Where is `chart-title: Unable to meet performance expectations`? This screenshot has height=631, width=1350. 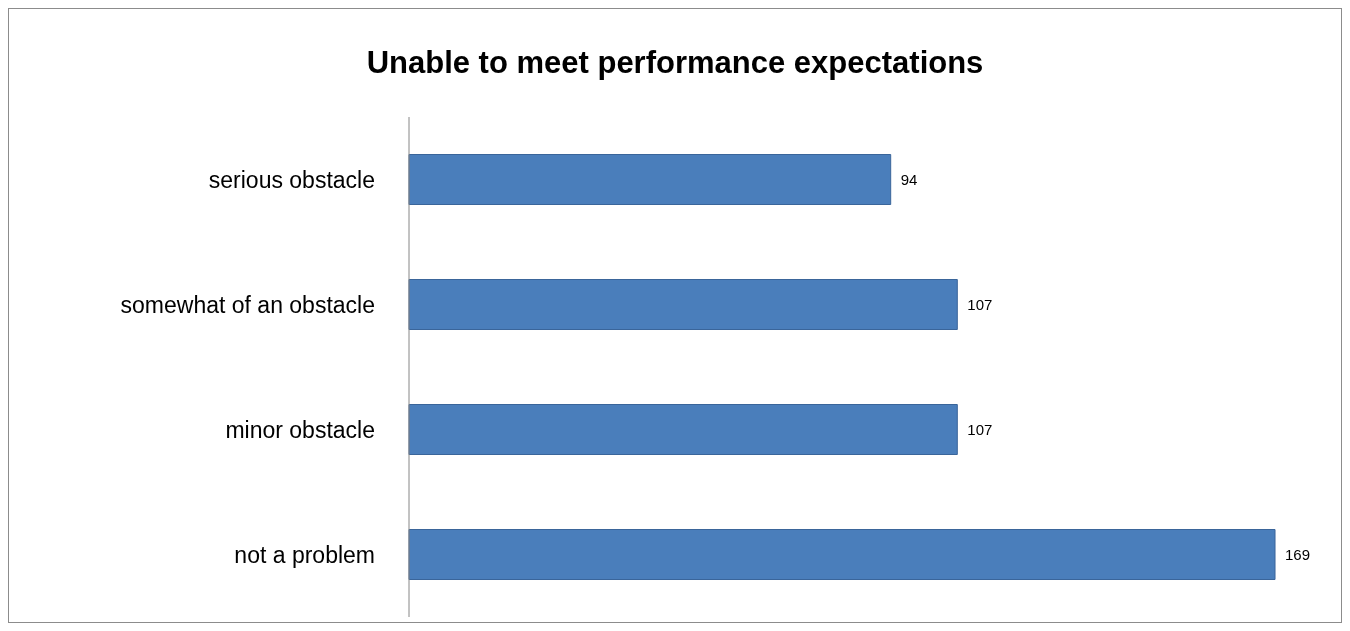
chart-title: Unable to meet performance expectations is located at coordinates (675, 63).